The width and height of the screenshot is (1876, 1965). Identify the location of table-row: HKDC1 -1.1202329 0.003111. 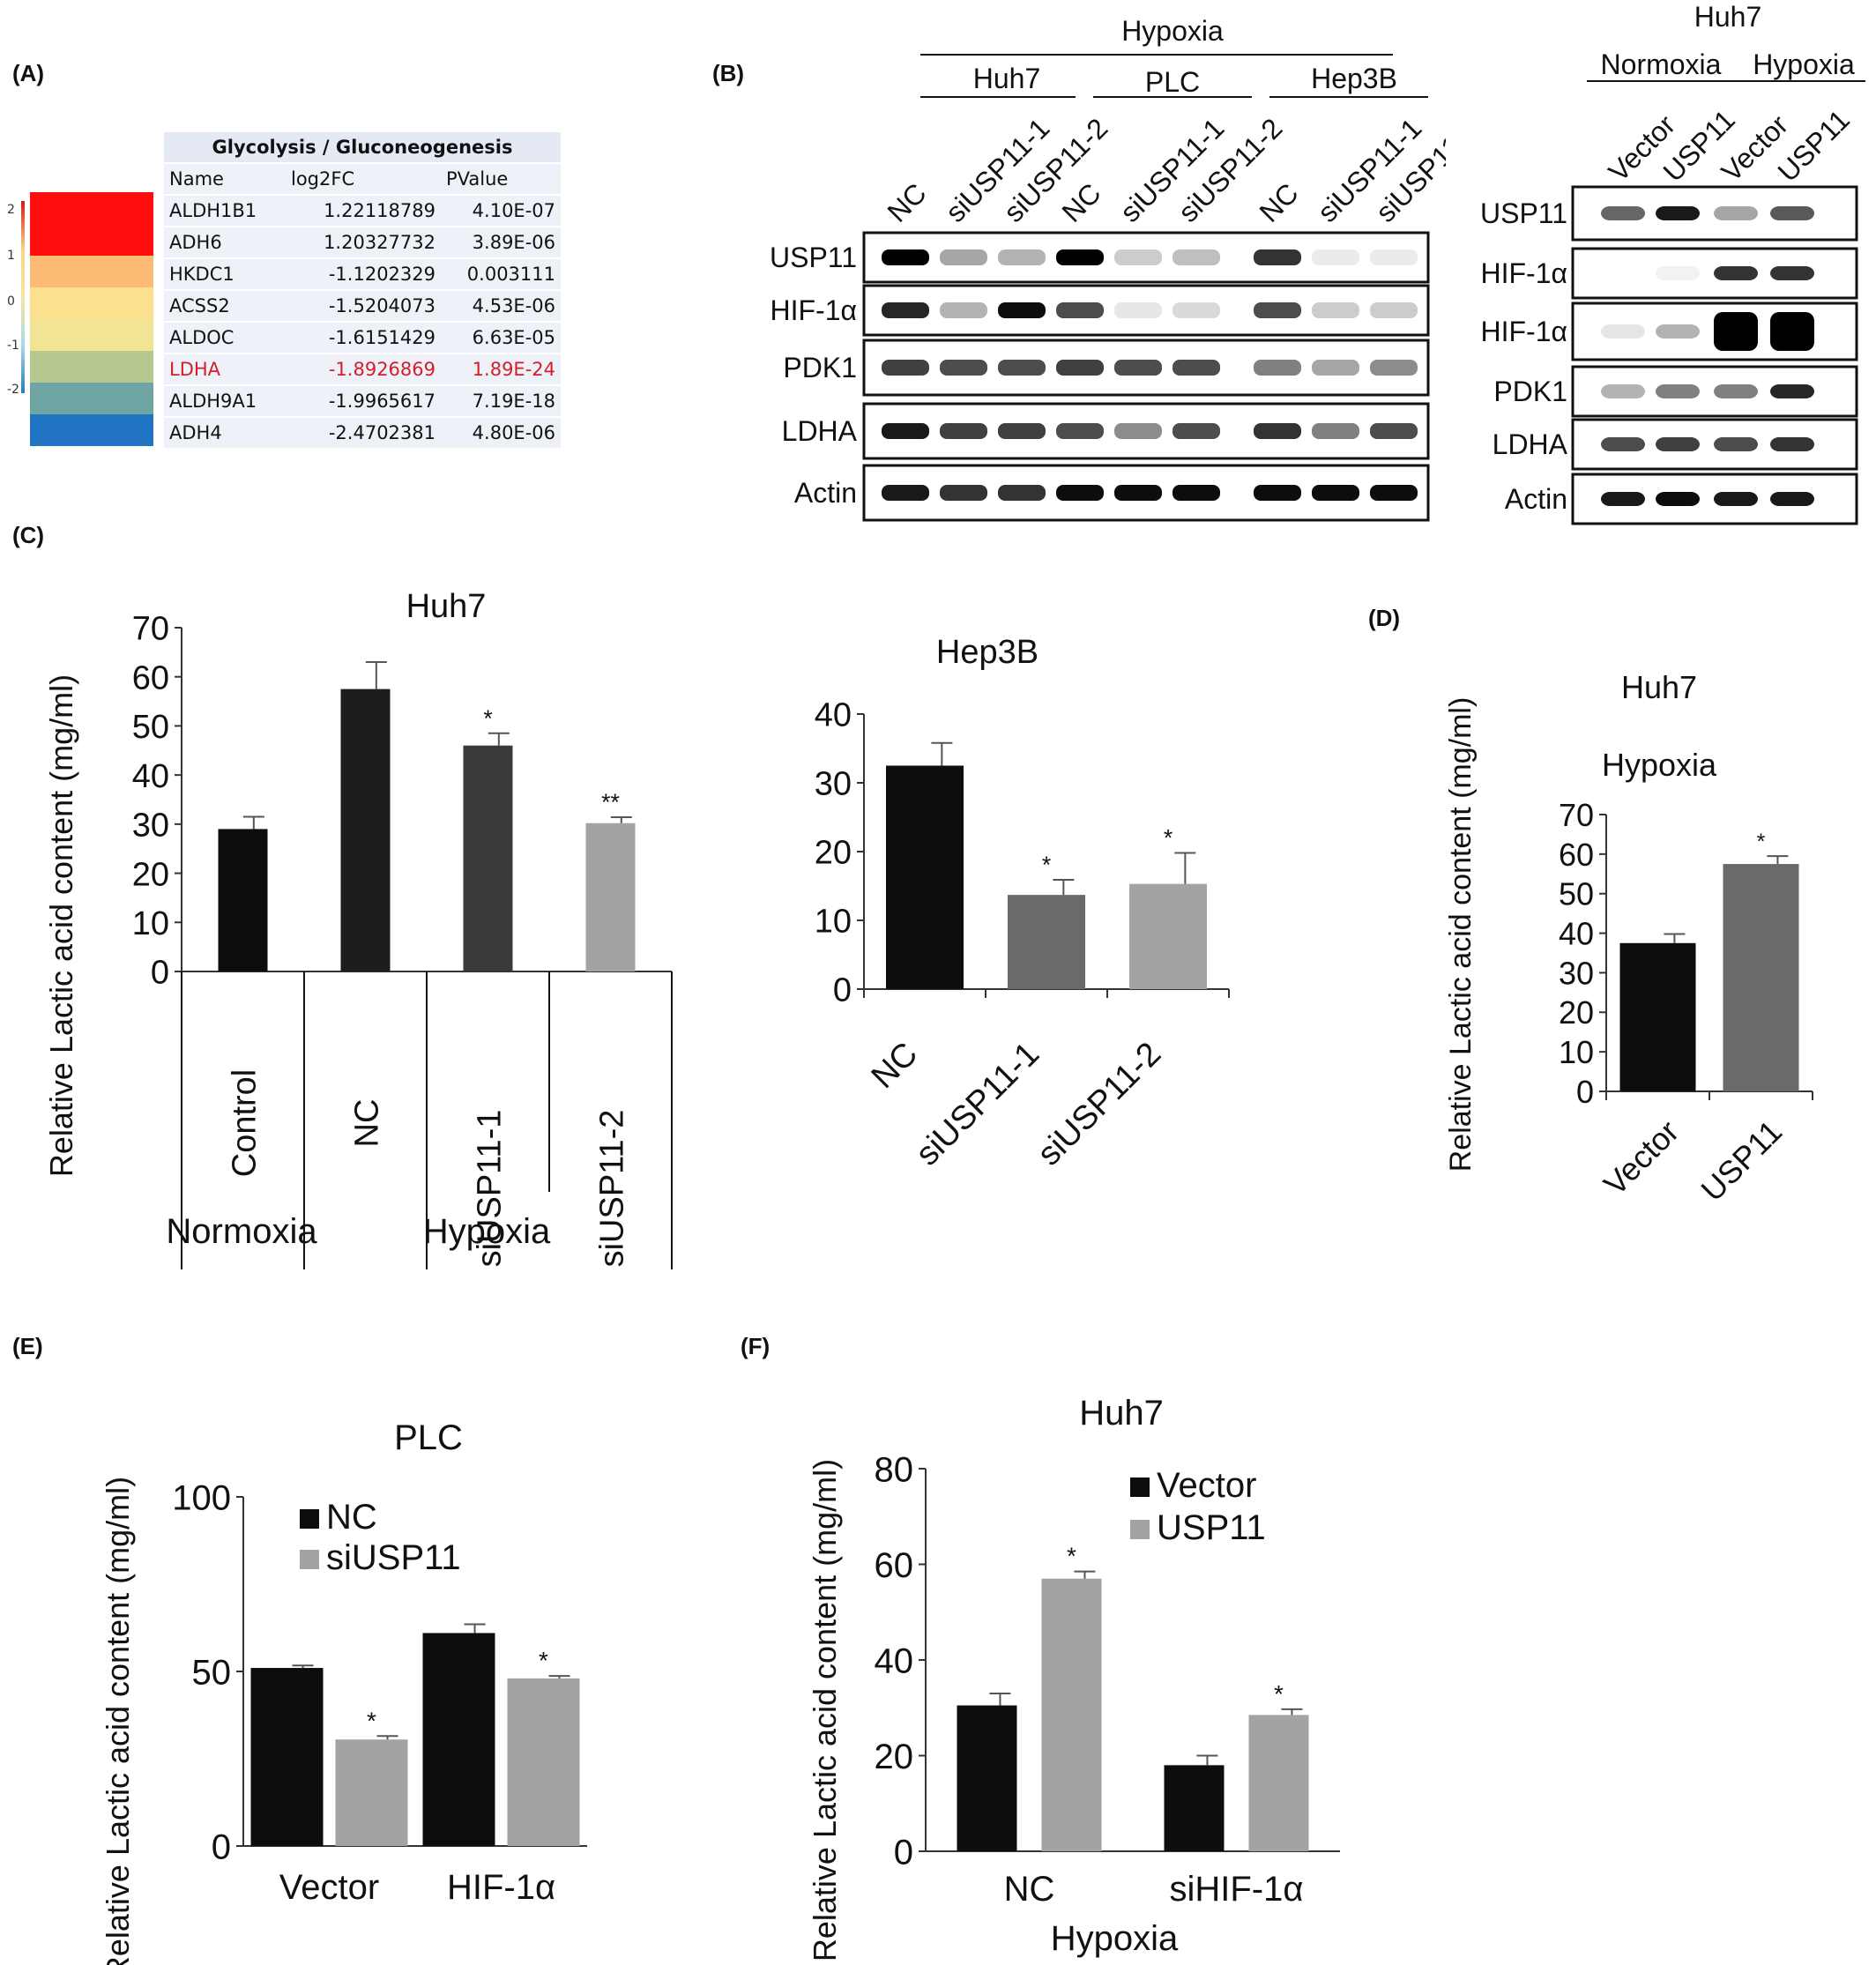
(362, 275).